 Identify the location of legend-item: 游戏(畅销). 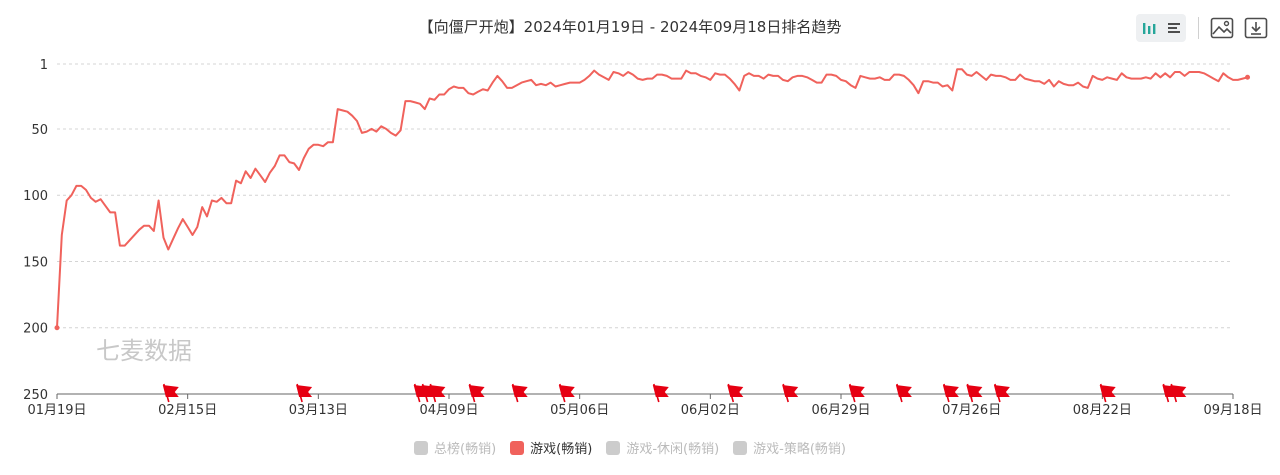
(551, 447).